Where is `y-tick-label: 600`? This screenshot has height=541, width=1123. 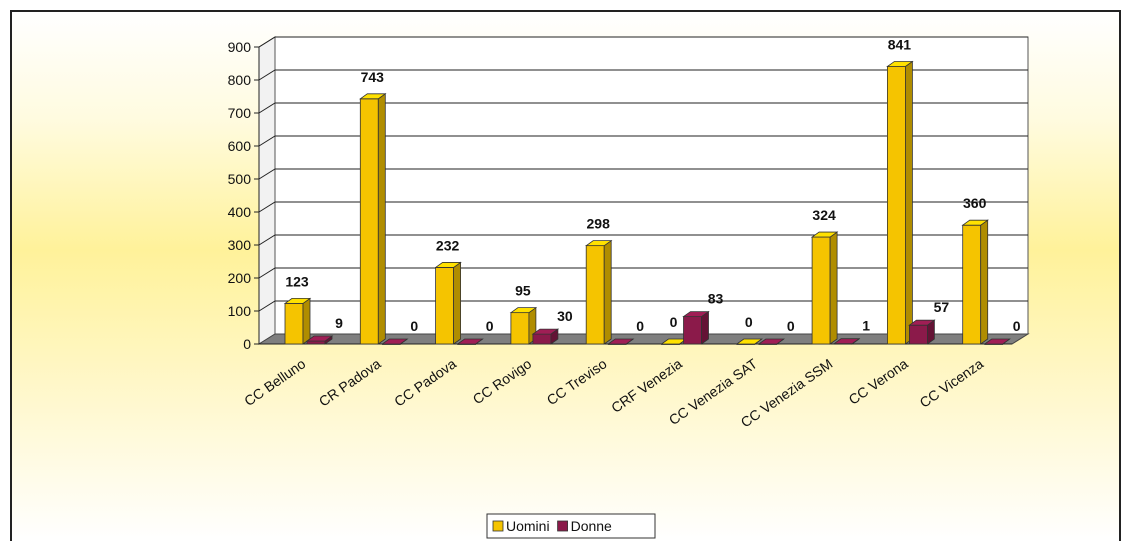 y-tick-label: 600 is located at coordinates (240, 146).